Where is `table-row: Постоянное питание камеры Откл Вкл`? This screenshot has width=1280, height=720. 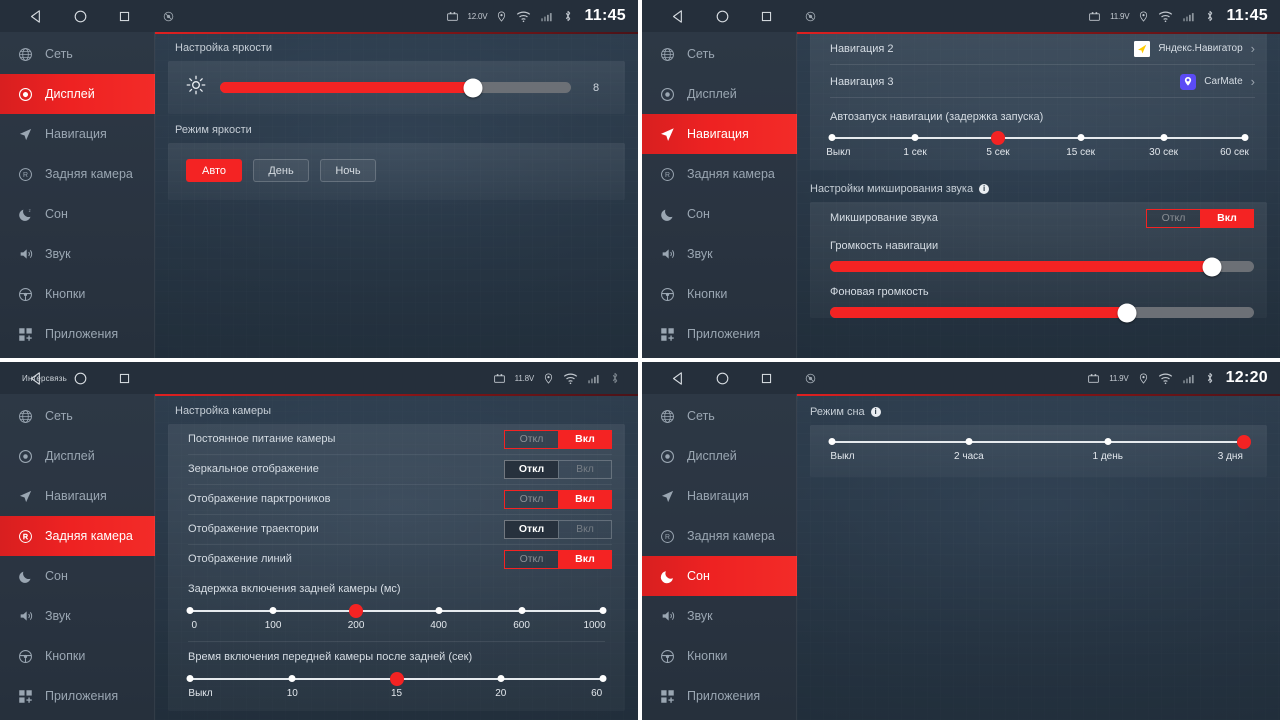 table-row: Постоянное питание камеры Откл Вкл is located at coordinates (396, 439).